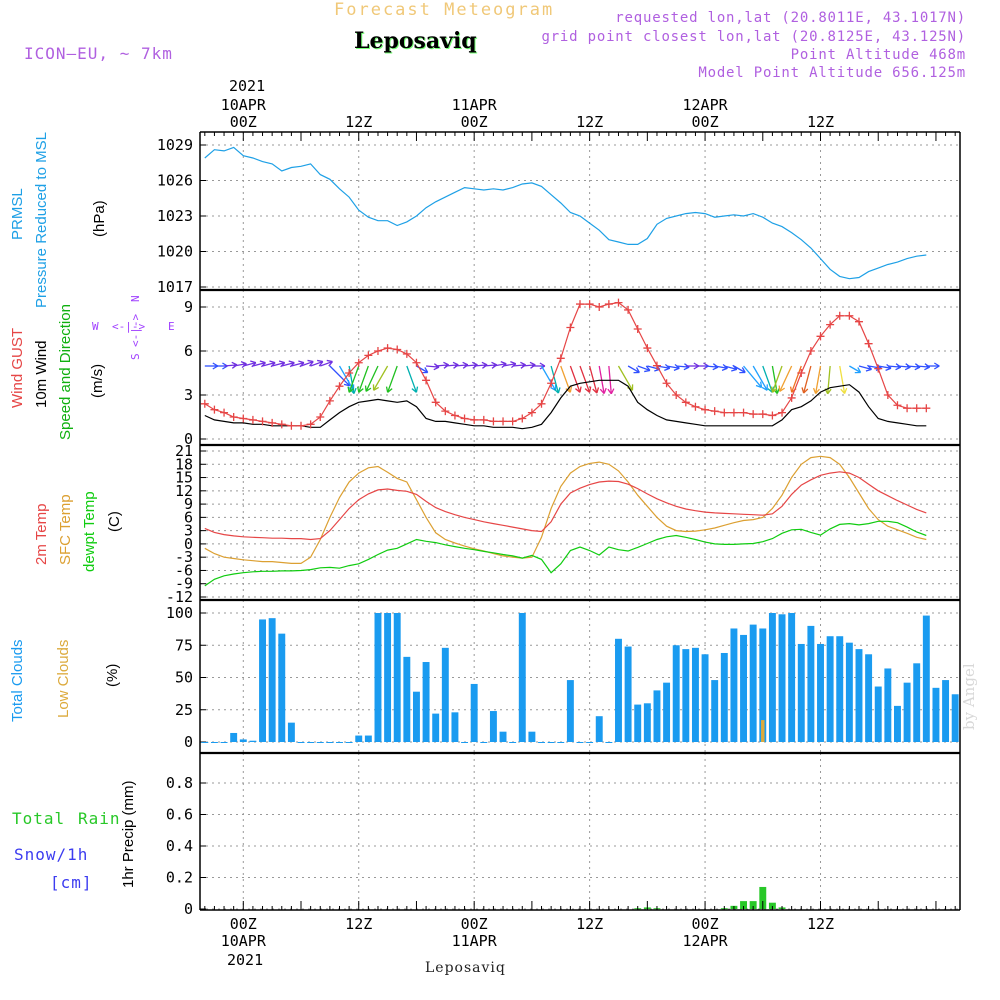  I want to click on y-tick-label: -12, so click(179, 597).